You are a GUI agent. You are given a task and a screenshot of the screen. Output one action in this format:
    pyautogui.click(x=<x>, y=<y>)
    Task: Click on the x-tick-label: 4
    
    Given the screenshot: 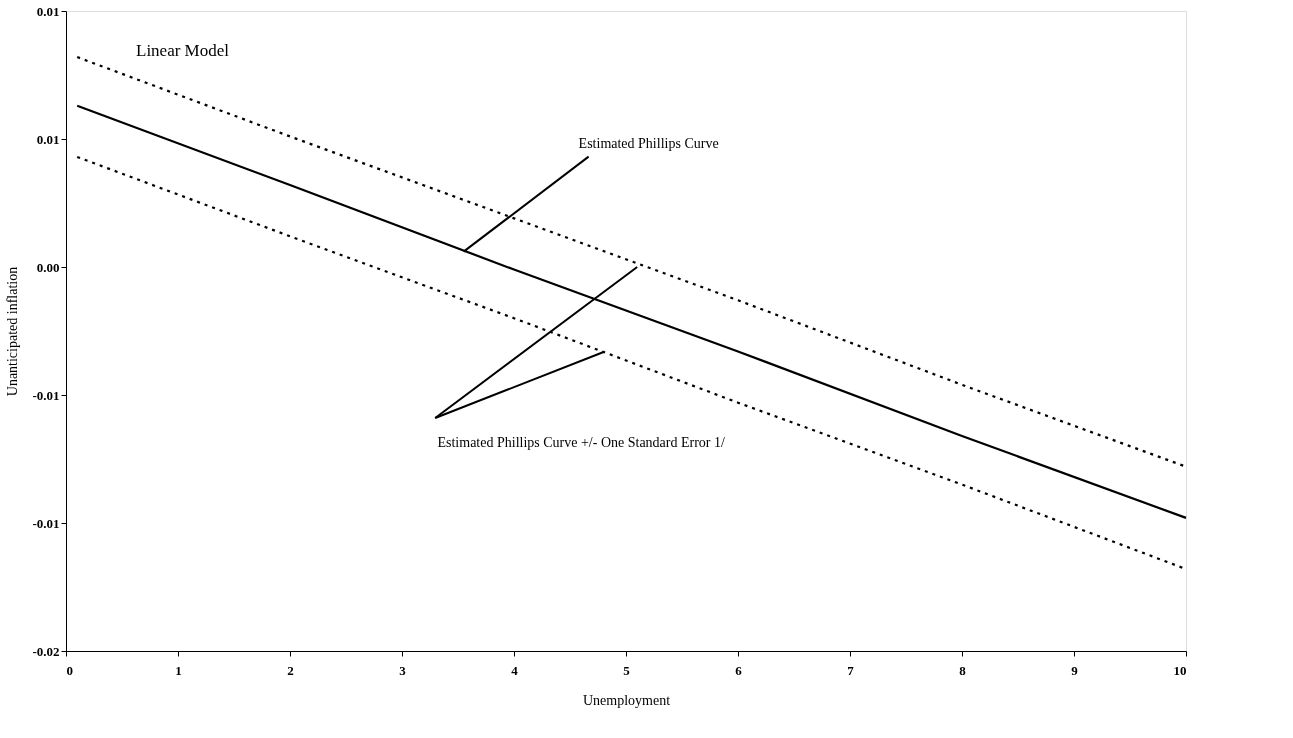 What is the action you would take?
    pyautogui.click(x=515, y=670)
    